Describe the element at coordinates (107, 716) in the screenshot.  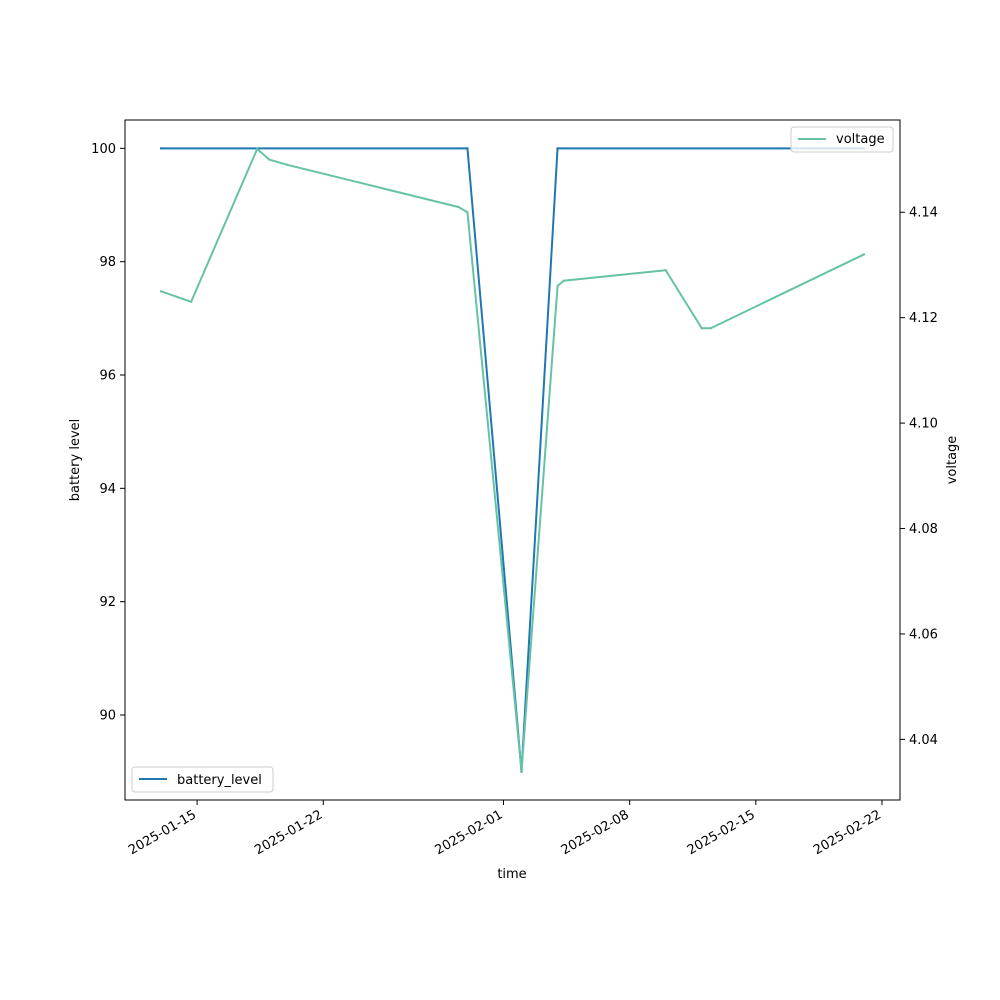
I see `left-y-tick-label: 90` at that location.